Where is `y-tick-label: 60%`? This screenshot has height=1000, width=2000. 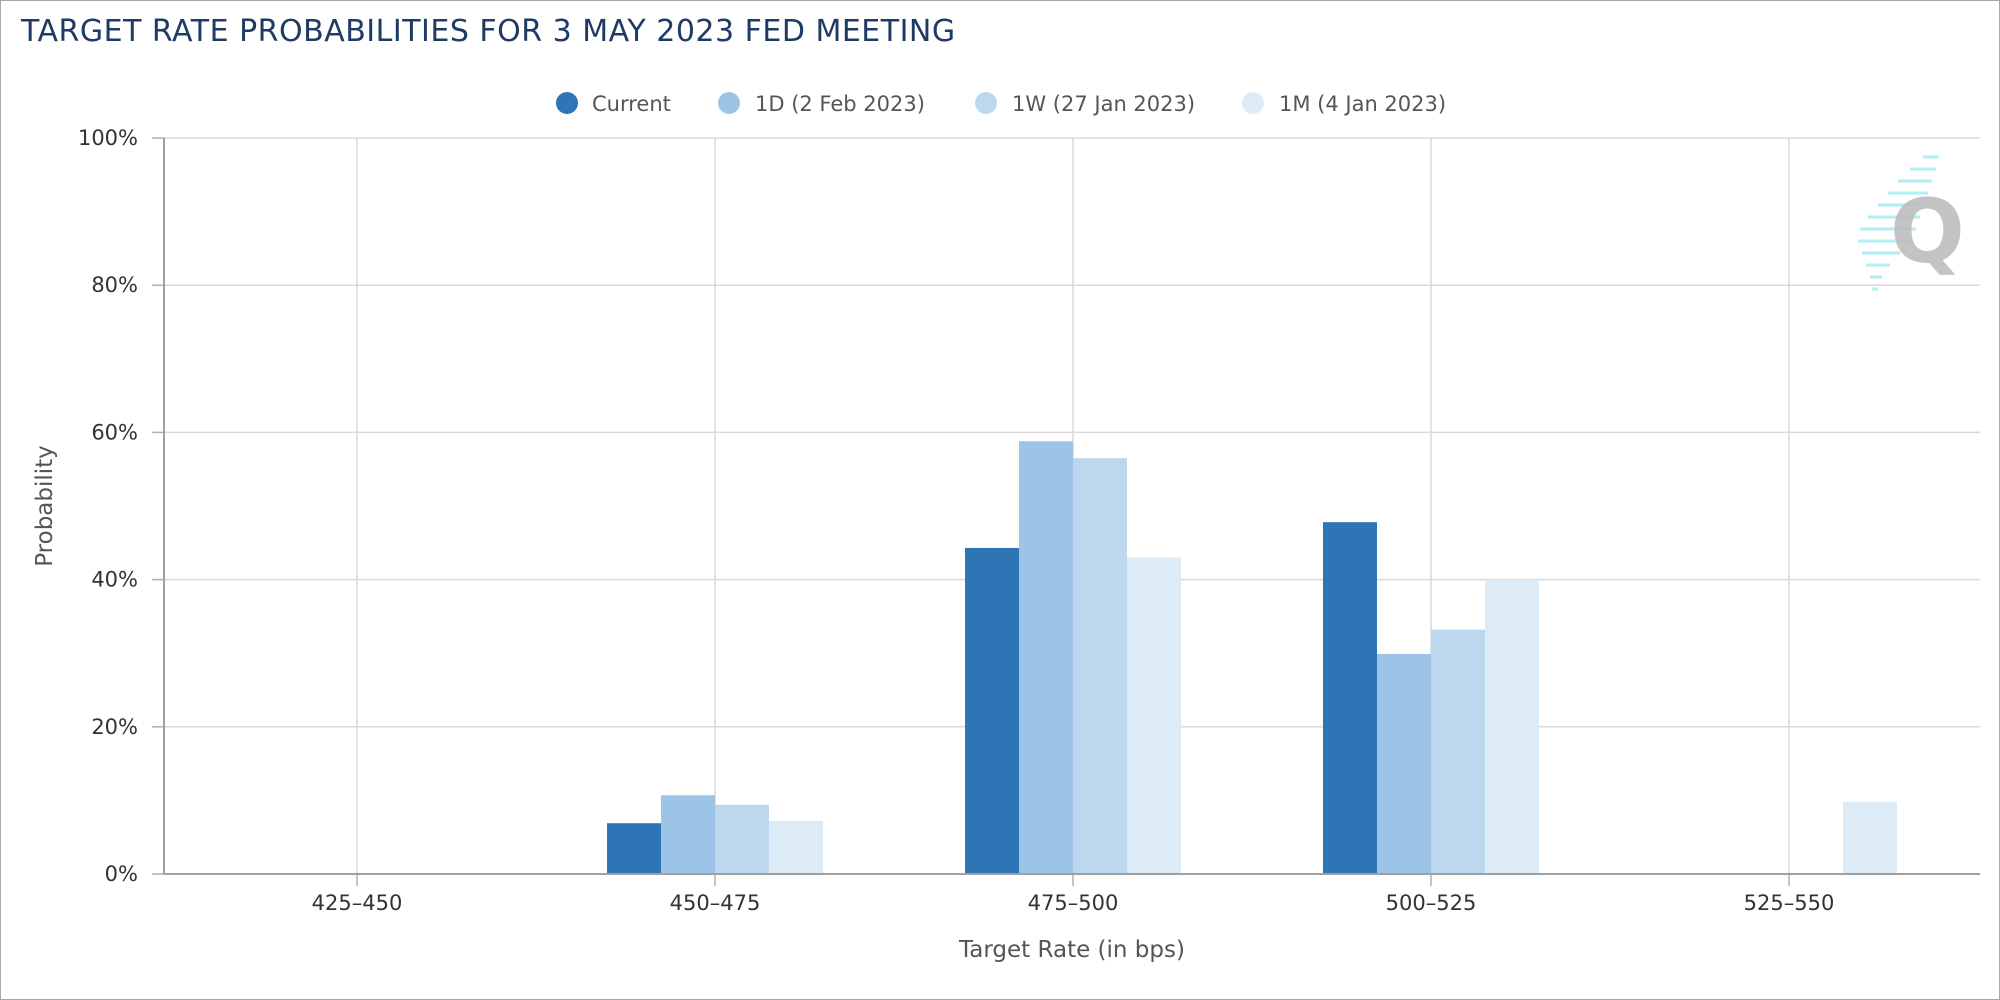 y-tick-label: 60% is located at coordinates (114, 432).